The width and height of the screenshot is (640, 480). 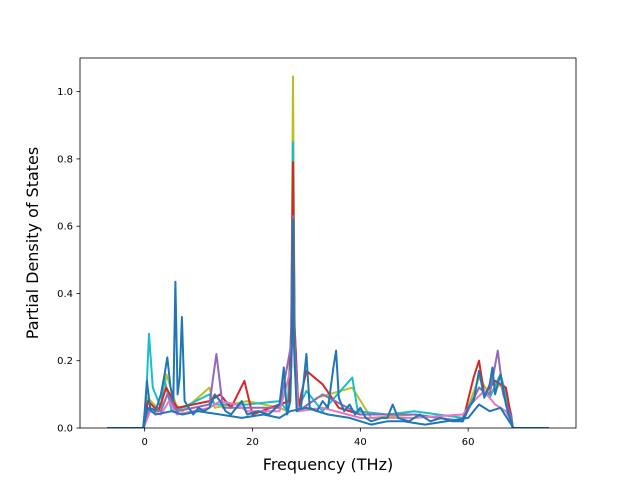 I want to click on x-tick-label: 0, so click(x=145, y=442).